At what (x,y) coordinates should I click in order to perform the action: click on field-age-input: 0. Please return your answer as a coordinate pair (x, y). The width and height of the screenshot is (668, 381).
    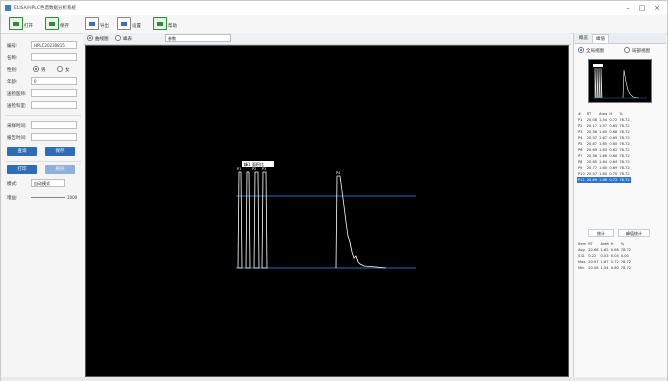
    Looking at the image, I should click on (54, 81).